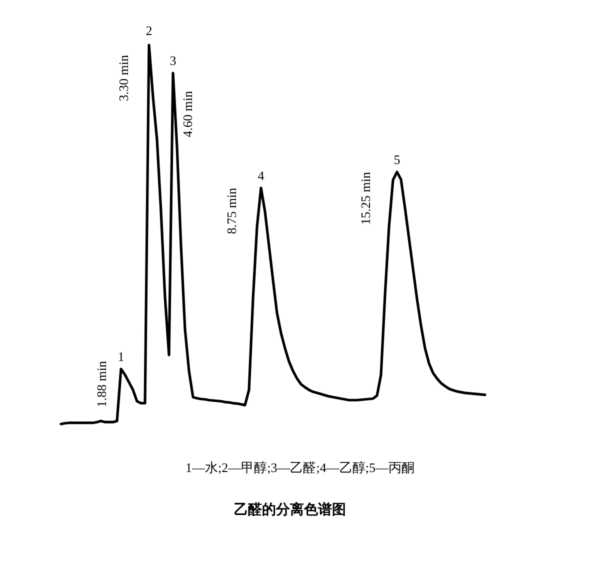 This screenshot has width=600, height=564. I want to click on annotation: 4, so click(261, 175).